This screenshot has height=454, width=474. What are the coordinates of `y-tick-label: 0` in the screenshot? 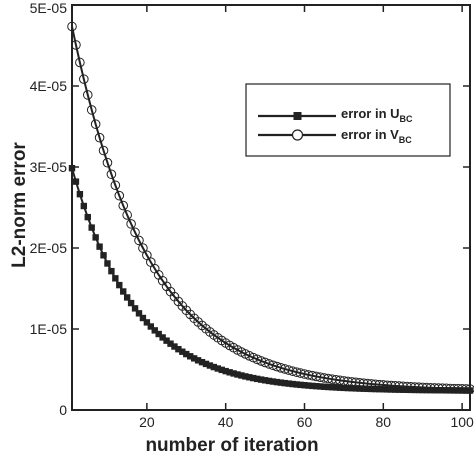 It's located at (63, 410).